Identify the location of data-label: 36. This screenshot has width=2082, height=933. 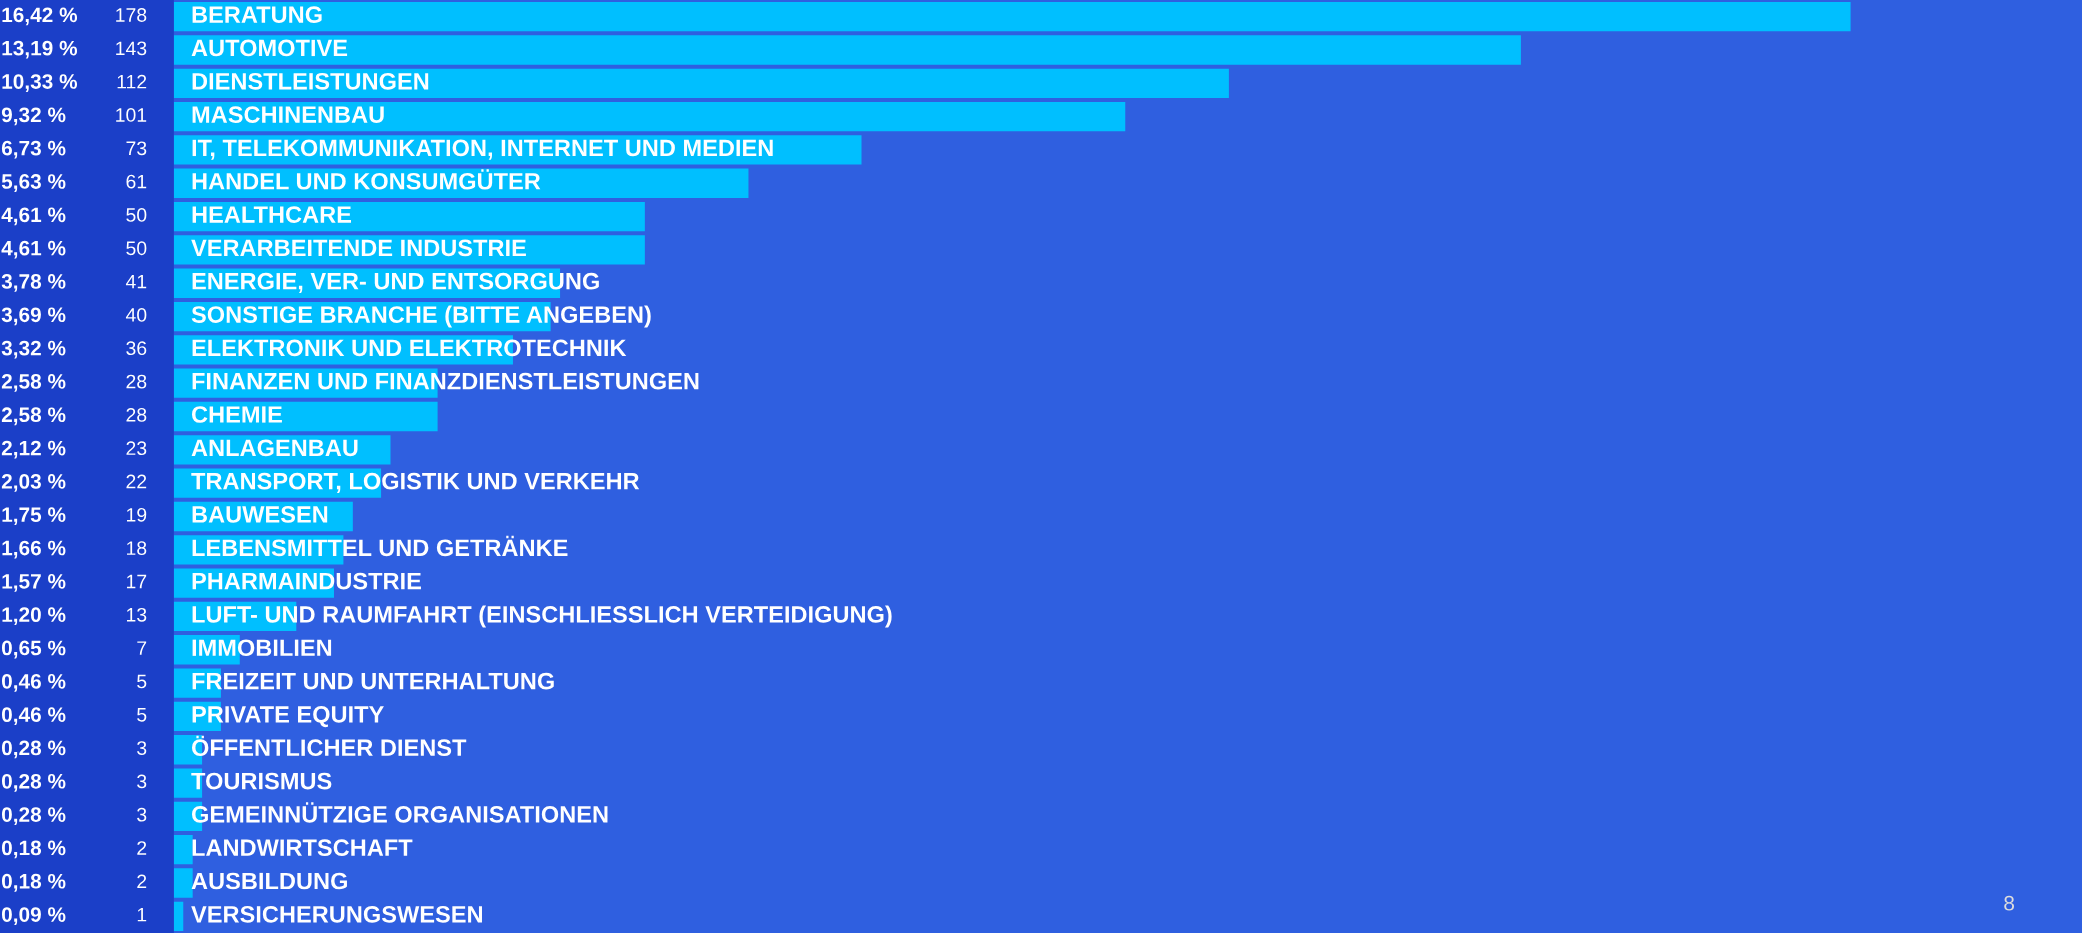
(136, 348).